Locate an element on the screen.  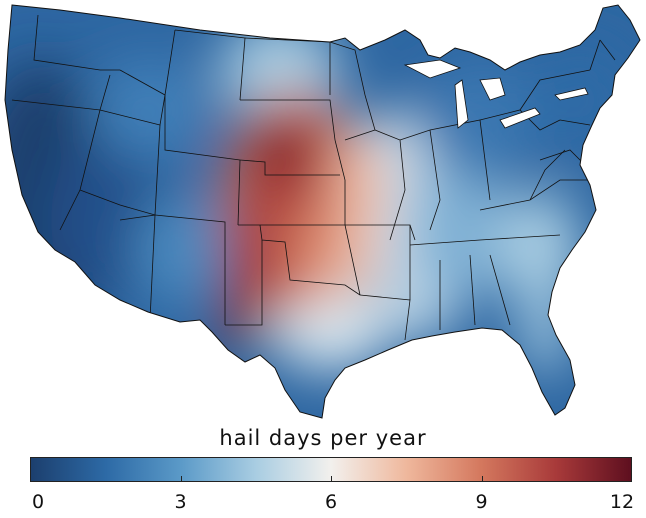
colorbar-tick-label: 9 is located at coordinates (481, 502).